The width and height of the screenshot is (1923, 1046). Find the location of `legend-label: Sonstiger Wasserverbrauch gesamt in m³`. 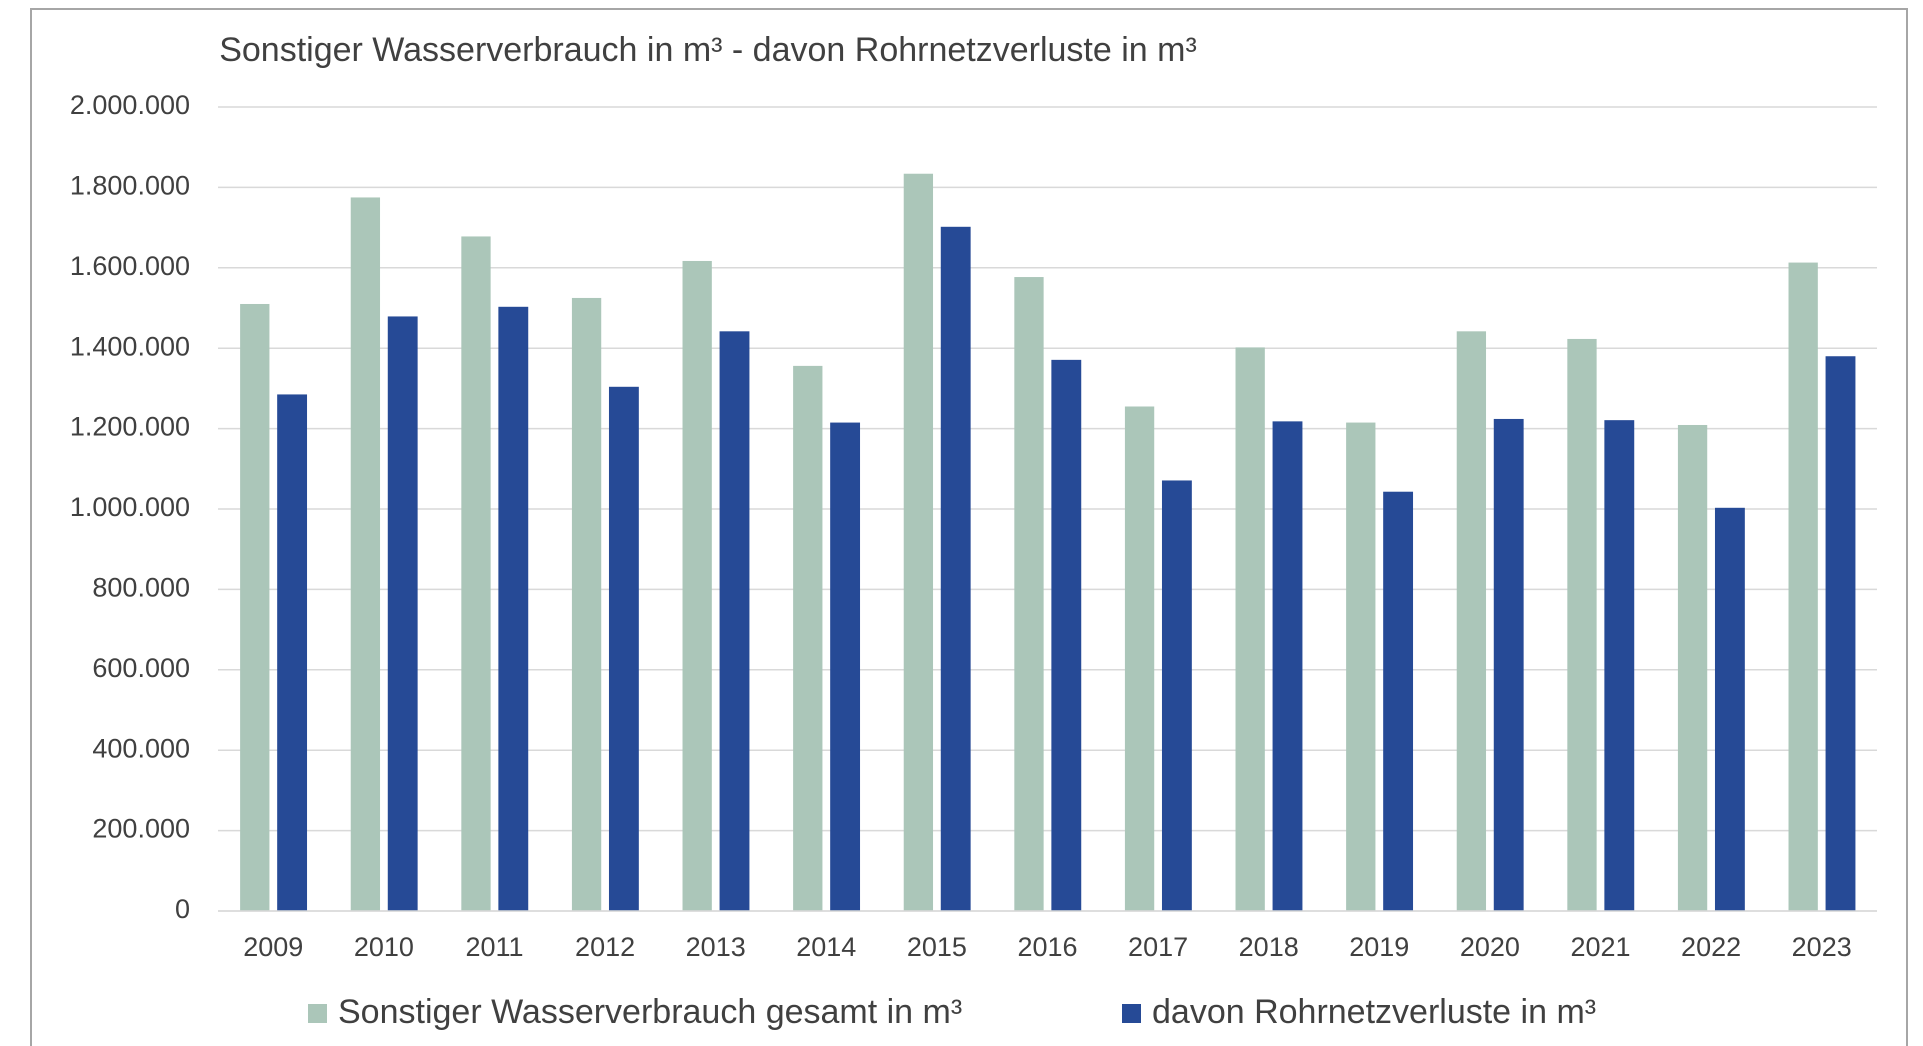

legend-label: Sonstiger Wasserverbrauch gesamt in m³ is located at coordinates (650, 1012).